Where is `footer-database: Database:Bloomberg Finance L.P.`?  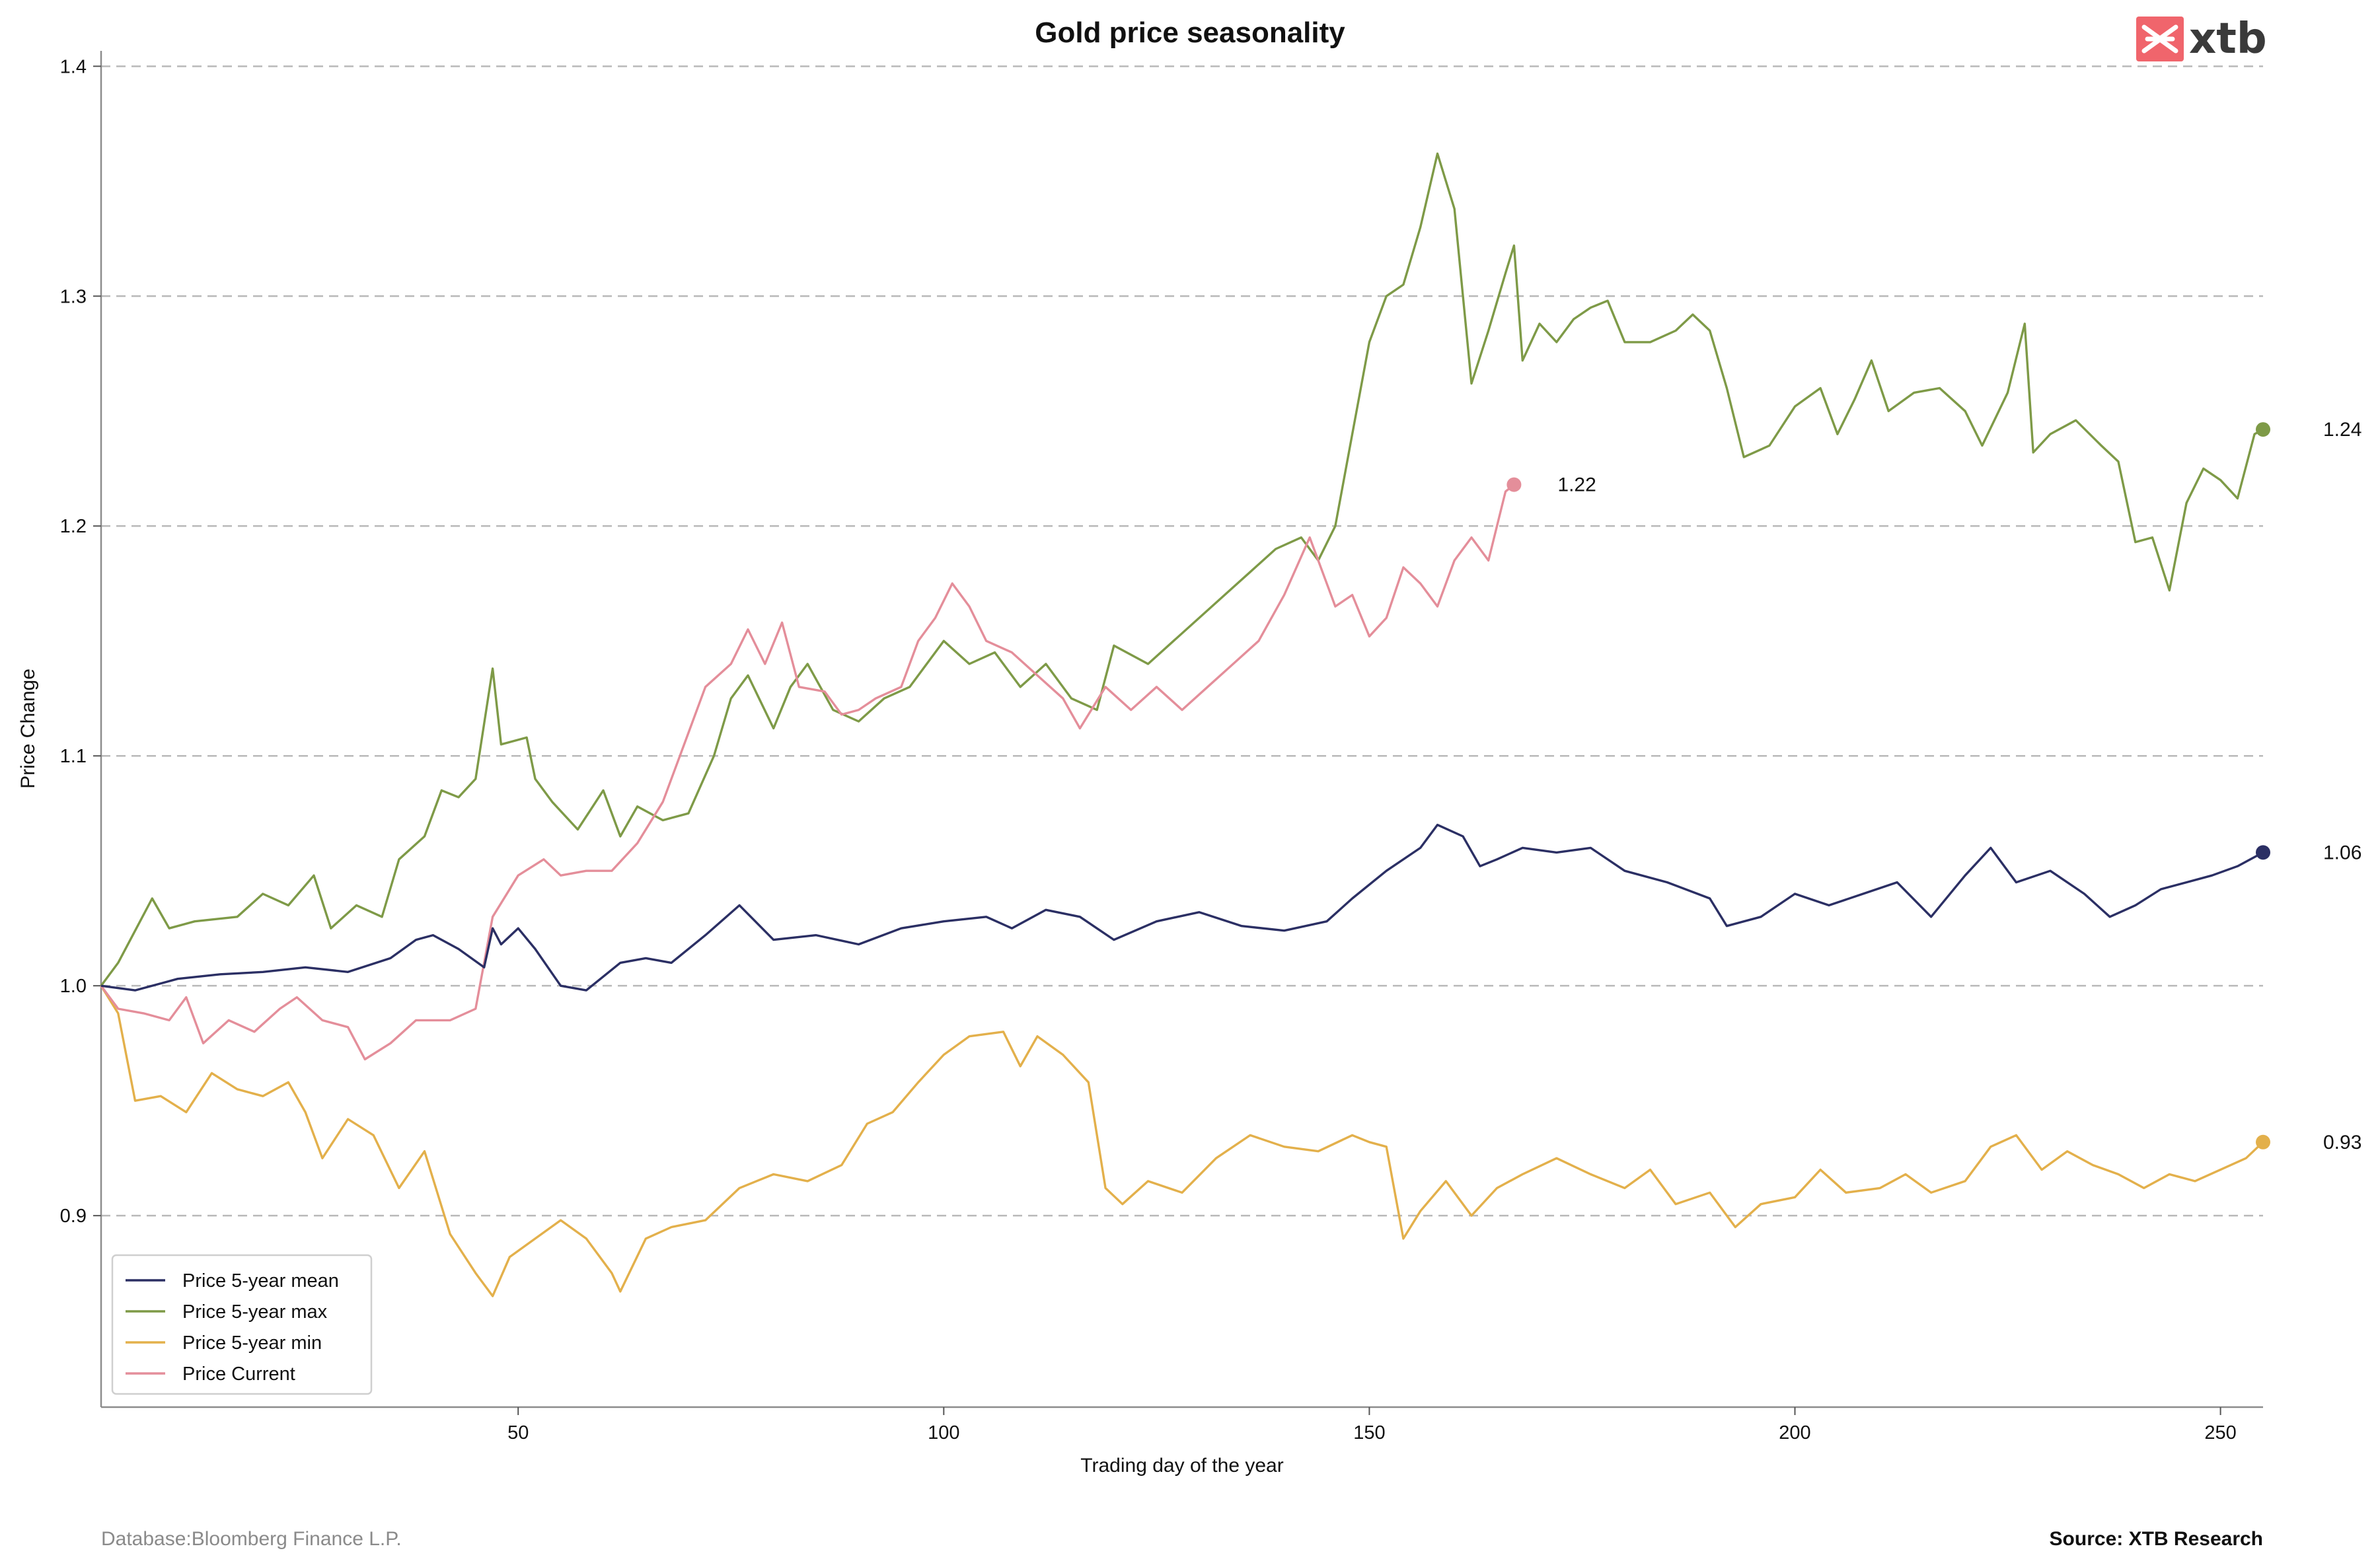 footer-database: Database:Bloomberg Finance L.P. is located at coordinates (251, 1539).